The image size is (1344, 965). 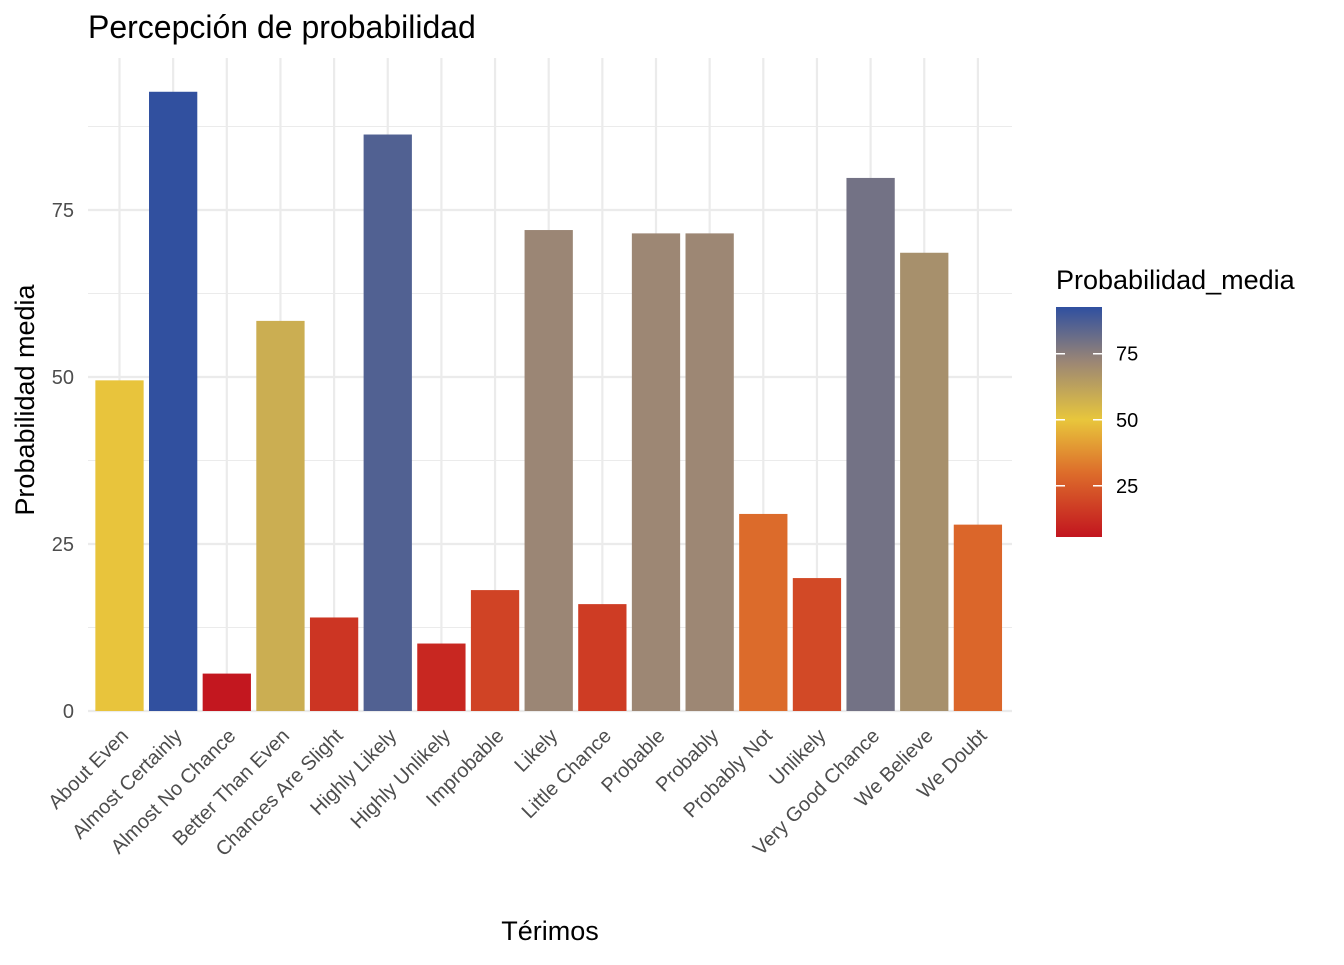 I want to click on legend-tick-label: 75, so click(x=1127, y=355).